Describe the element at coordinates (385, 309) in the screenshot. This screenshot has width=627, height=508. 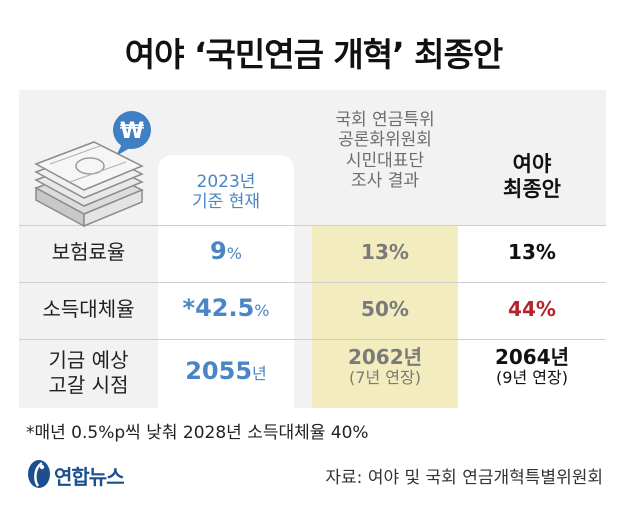
I see `citizen-replacement-rate: 50%` at that location.